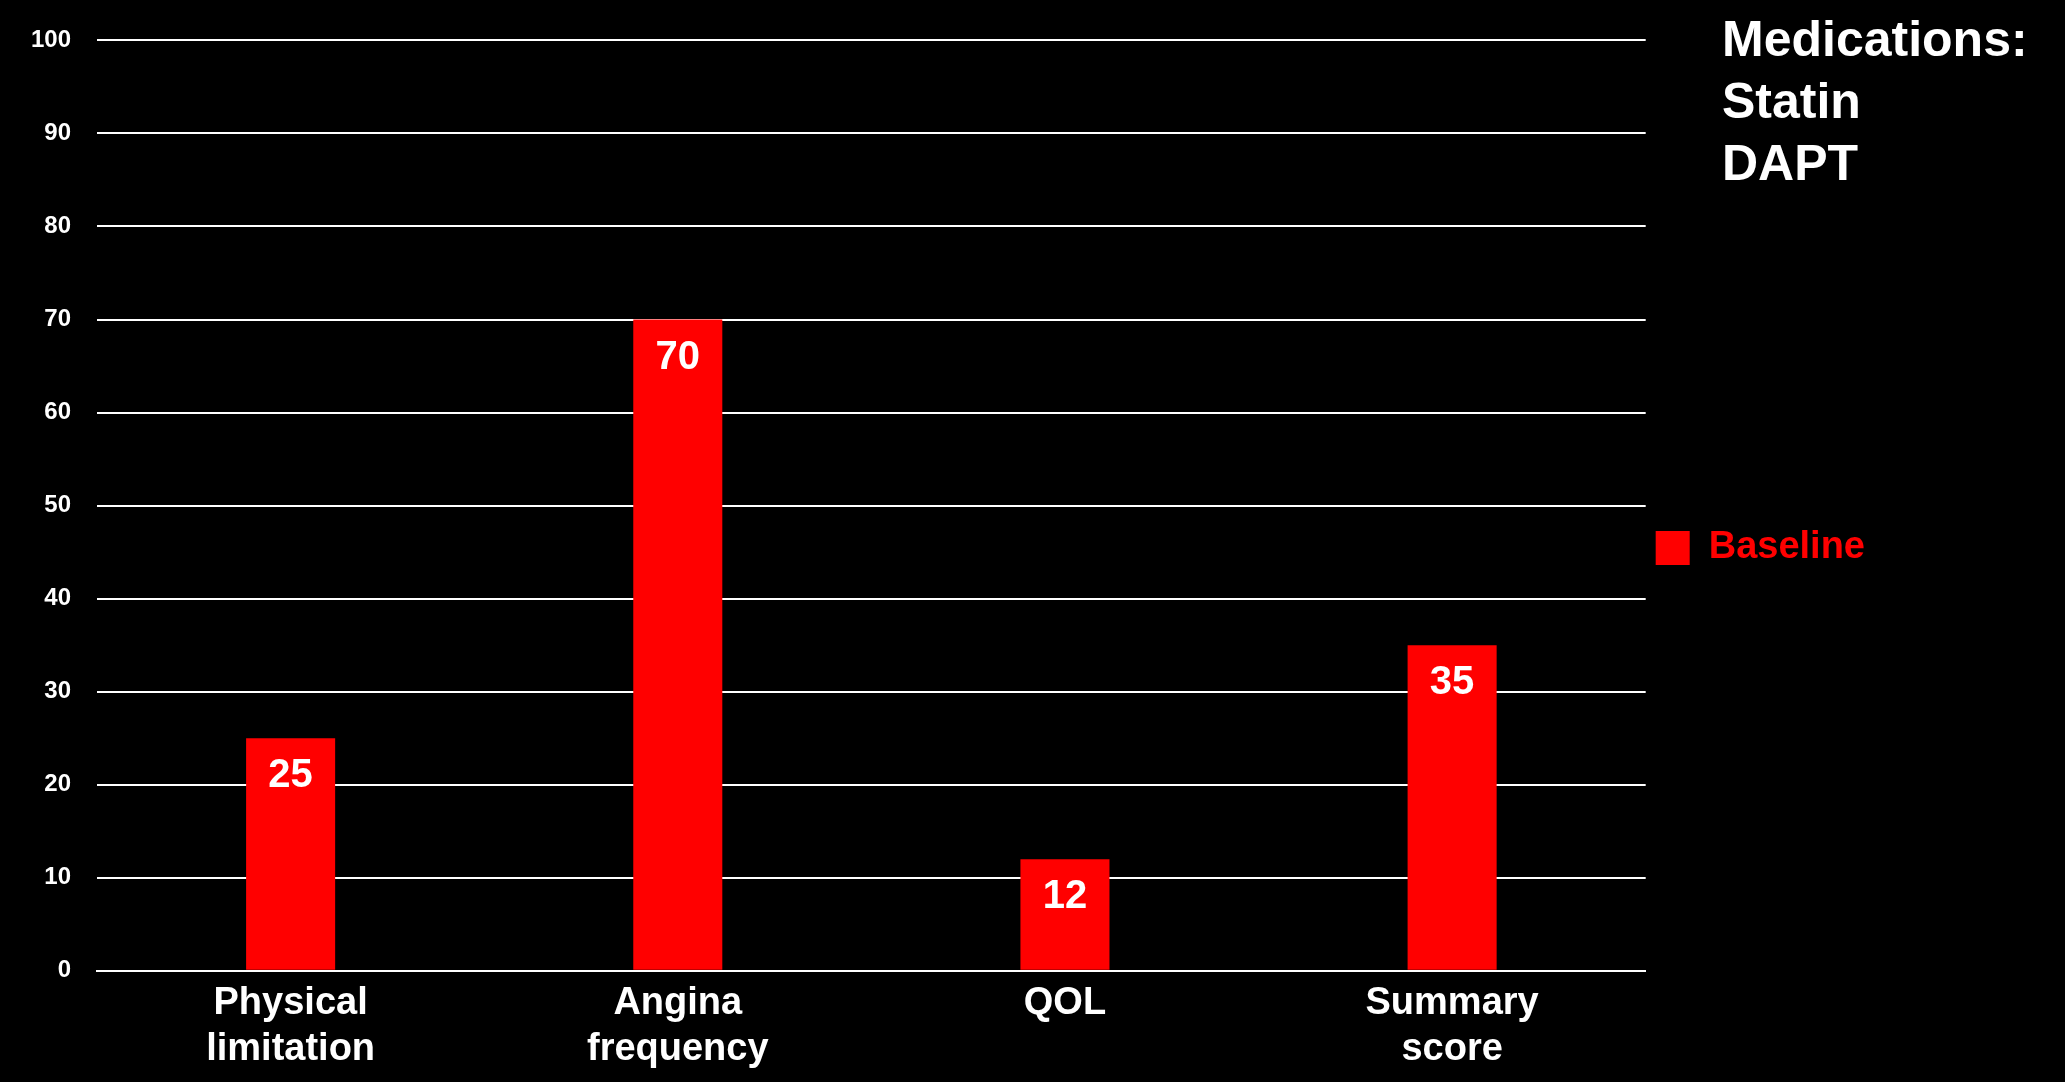  What do you see at coordinates (58, 783) in the screenshot?
I see `y-tick-label: 20` at bounding box center [58, 783].